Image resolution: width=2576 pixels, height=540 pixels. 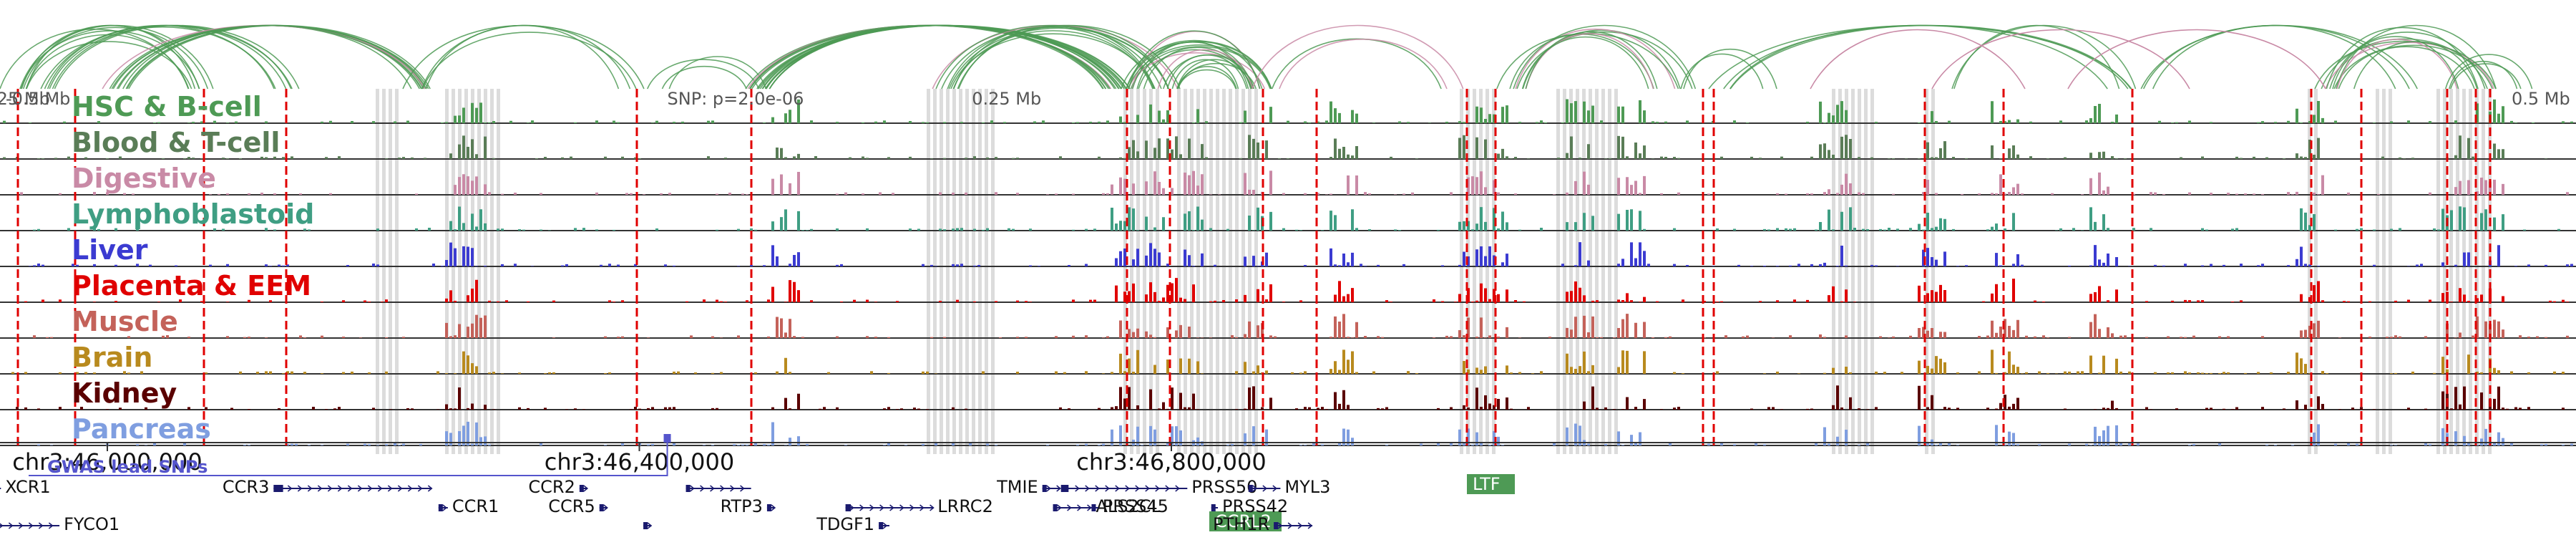 I want to click on gene-label: MYL3, so click(x=1307, y=487).